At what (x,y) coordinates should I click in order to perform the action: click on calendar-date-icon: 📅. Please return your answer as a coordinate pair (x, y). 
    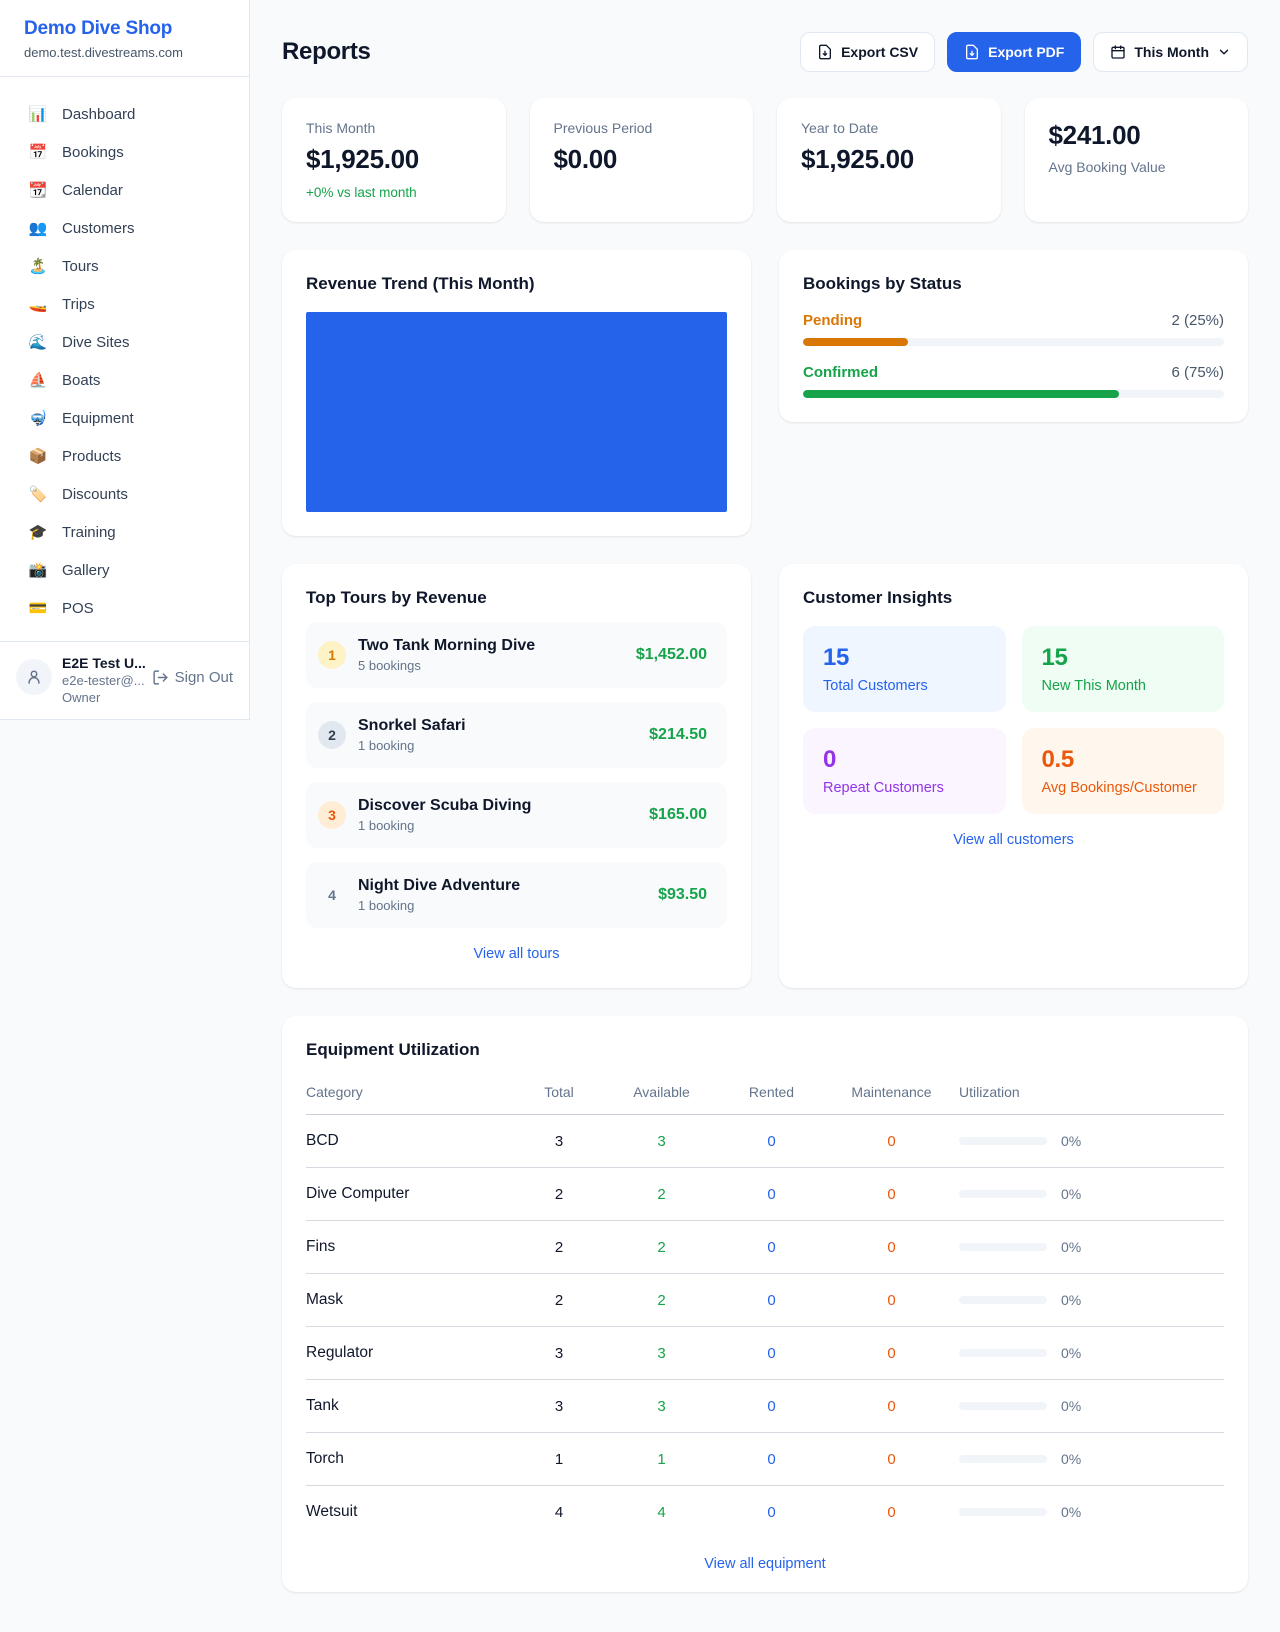
    Looking at the image, I should click on (38, 152).